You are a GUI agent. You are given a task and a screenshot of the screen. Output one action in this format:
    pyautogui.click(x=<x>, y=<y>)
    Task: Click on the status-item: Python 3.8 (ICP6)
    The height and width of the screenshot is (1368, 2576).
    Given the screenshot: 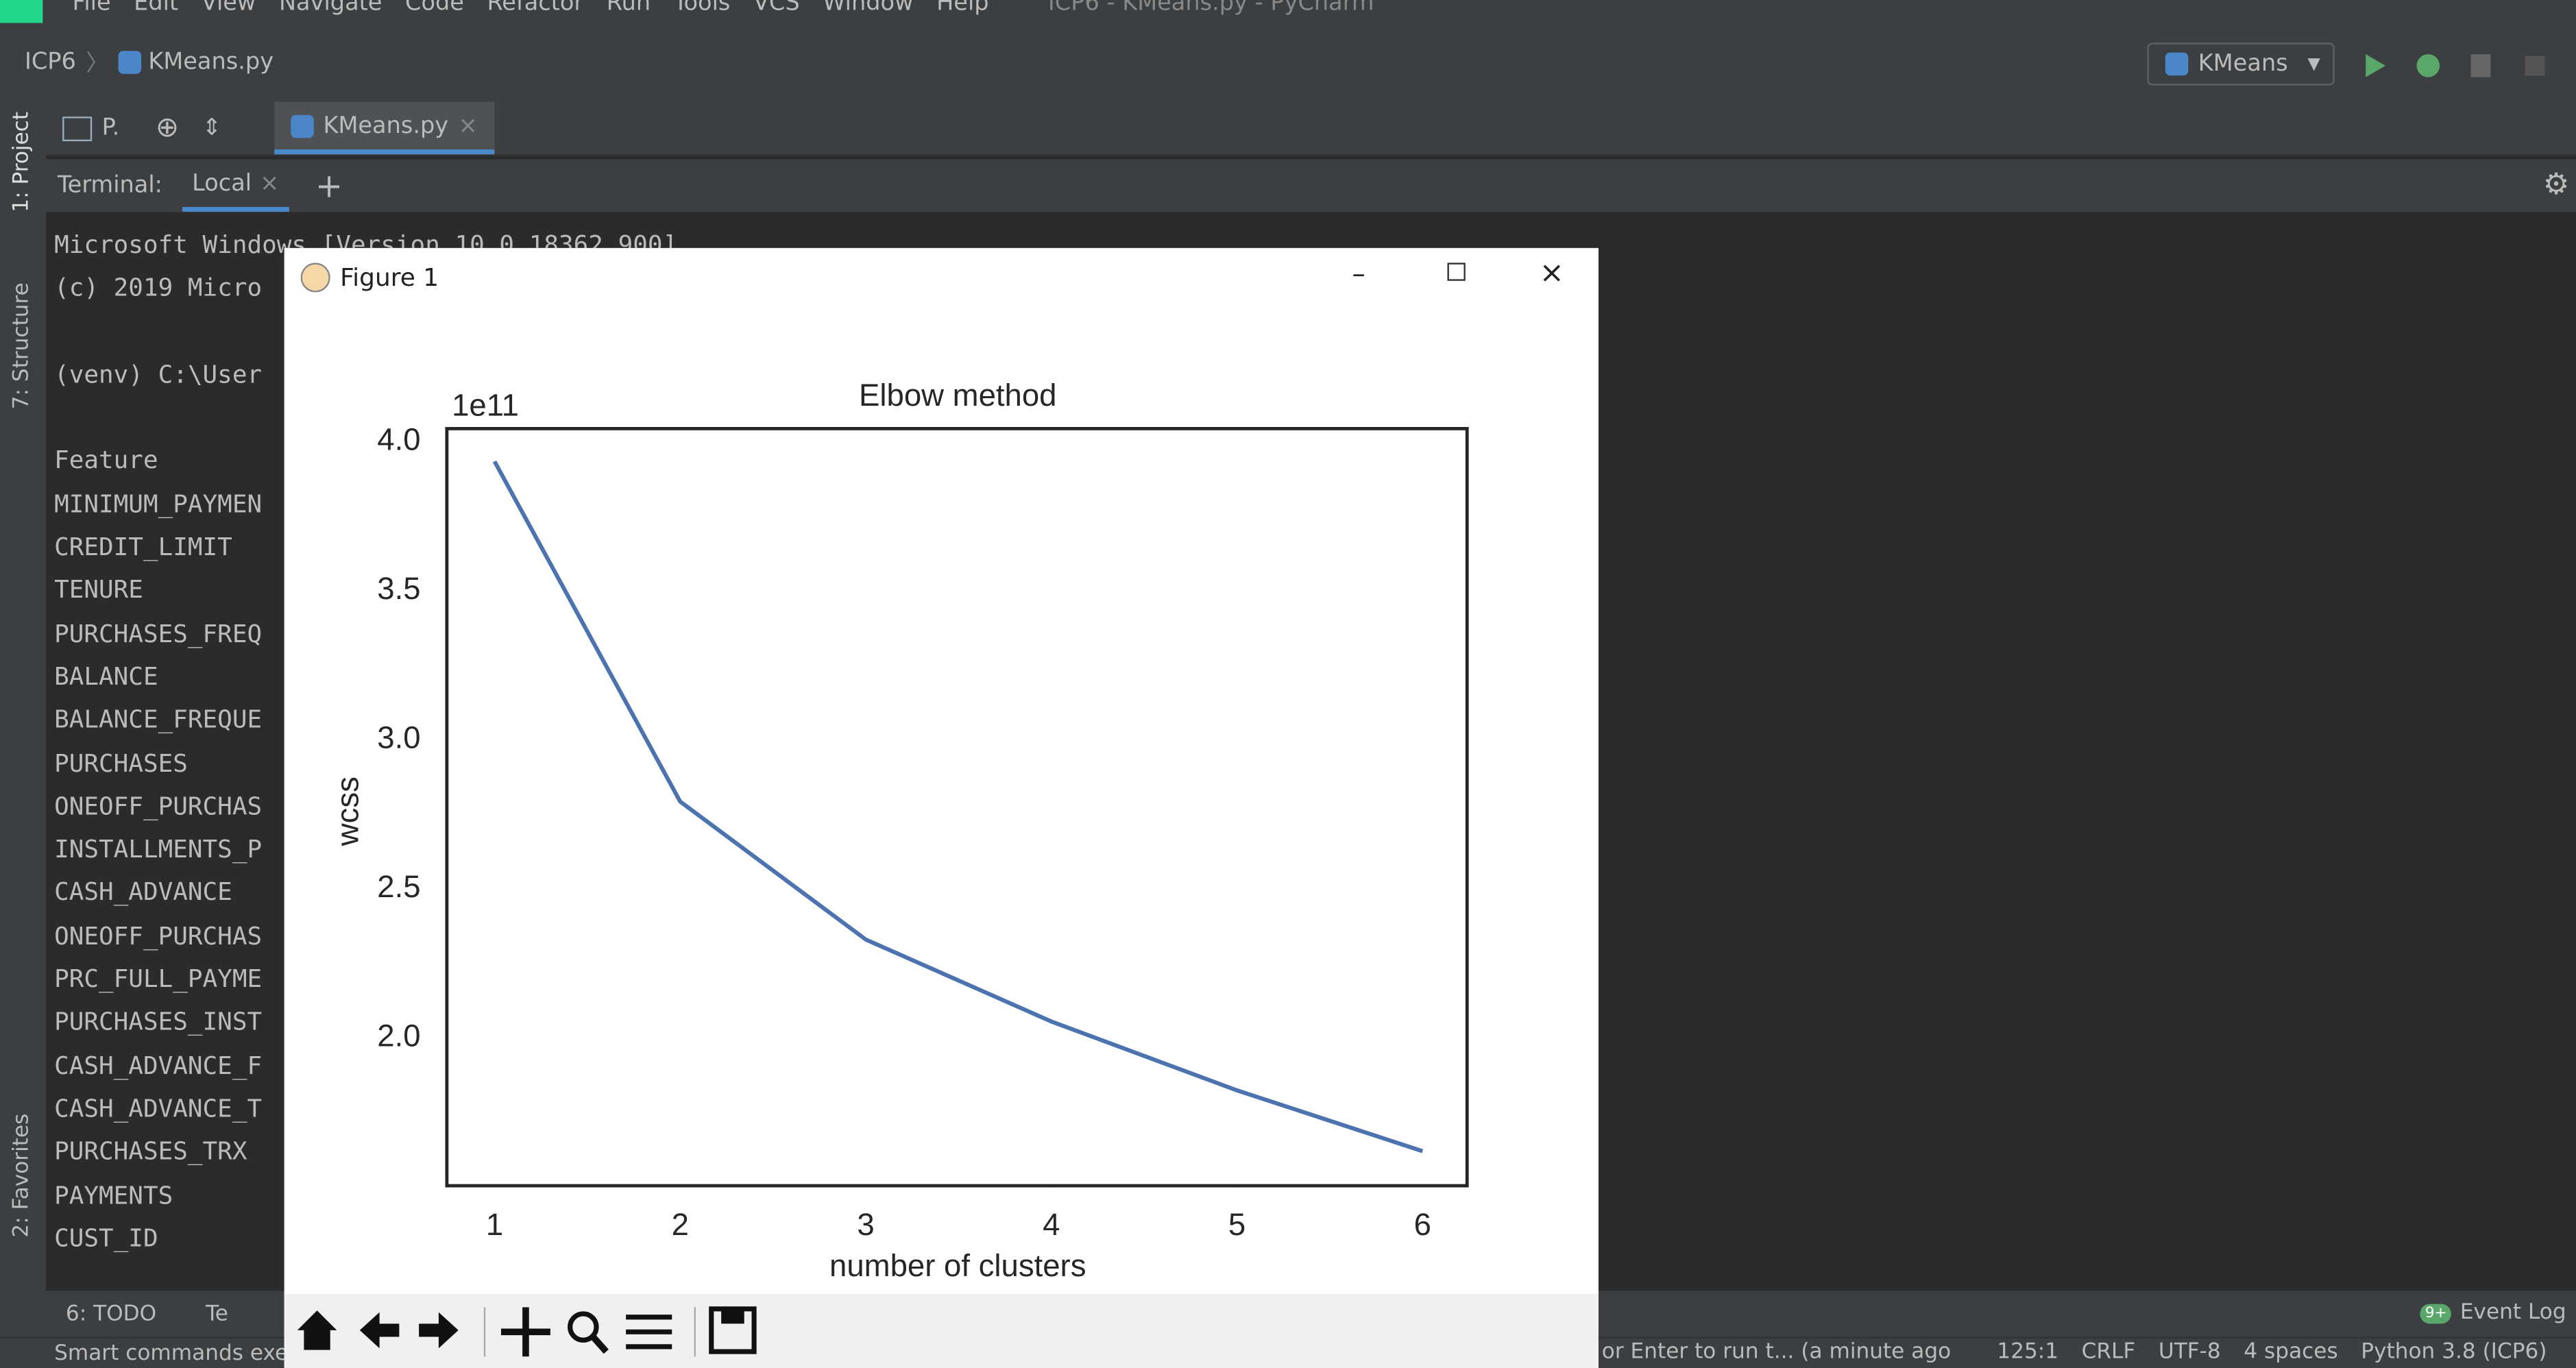 What is the action you would take?
    pyautogui.click(x=2454, y=1352)
    